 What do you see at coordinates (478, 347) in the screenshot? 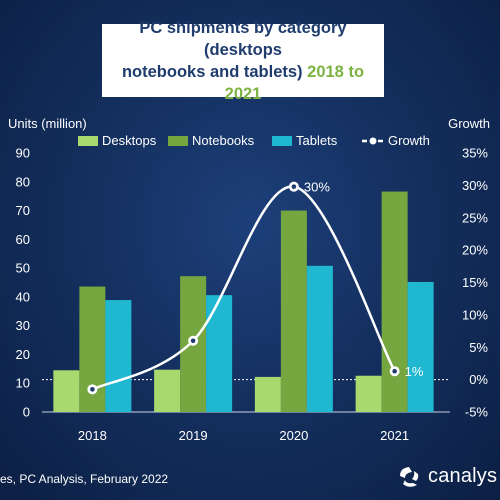
I see `y2-tick-label-2: 5%` at bounding box center [478, 347].